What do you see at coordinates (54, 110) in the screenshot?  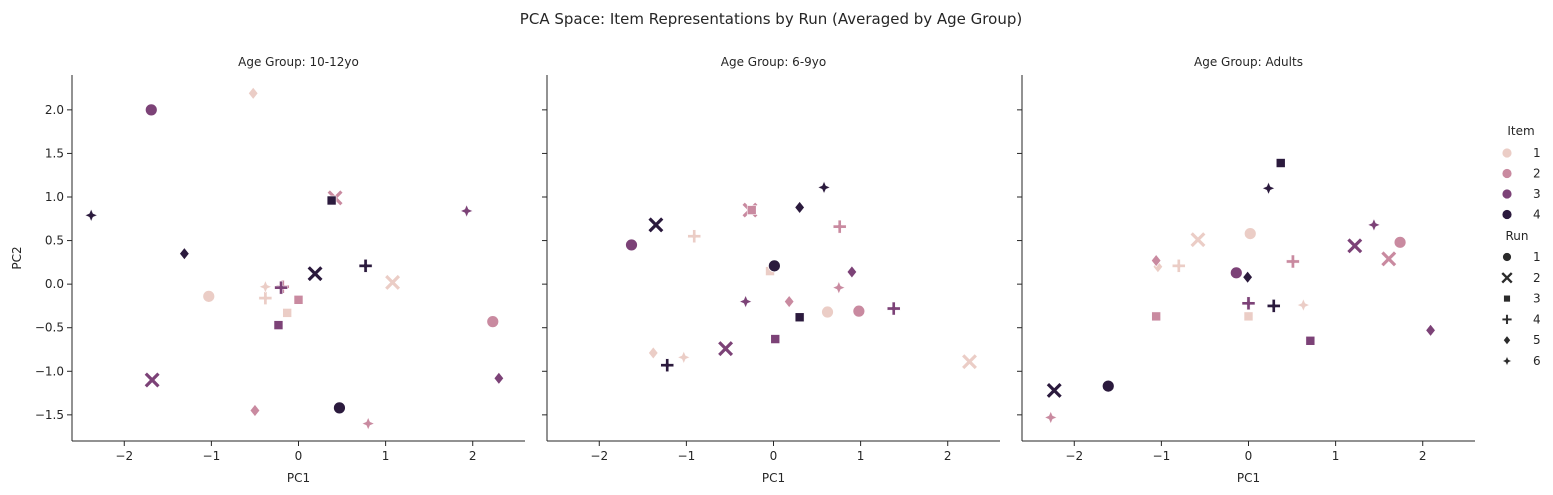 I see `y-tick-label: 2.0` at bounding box center [54, 110].